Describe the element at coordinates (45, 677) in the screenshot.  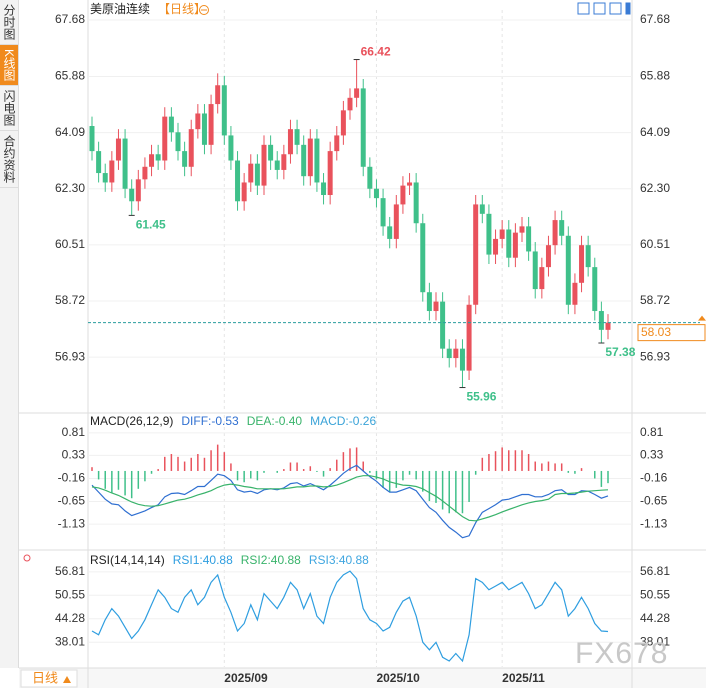
I see `timeframe-label: 日线` at that location.